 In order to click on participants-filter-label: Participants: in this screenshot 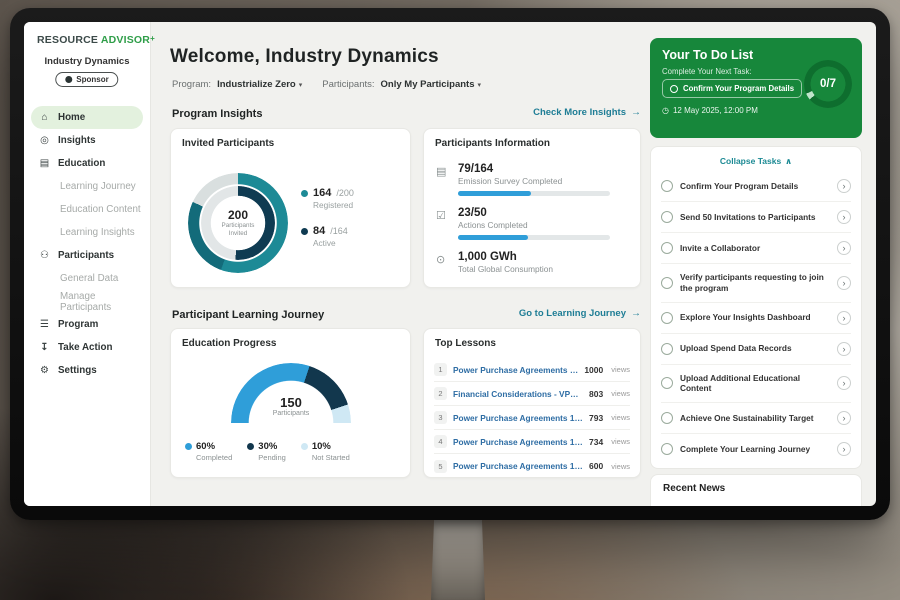, I will do `click(348, 84)`.